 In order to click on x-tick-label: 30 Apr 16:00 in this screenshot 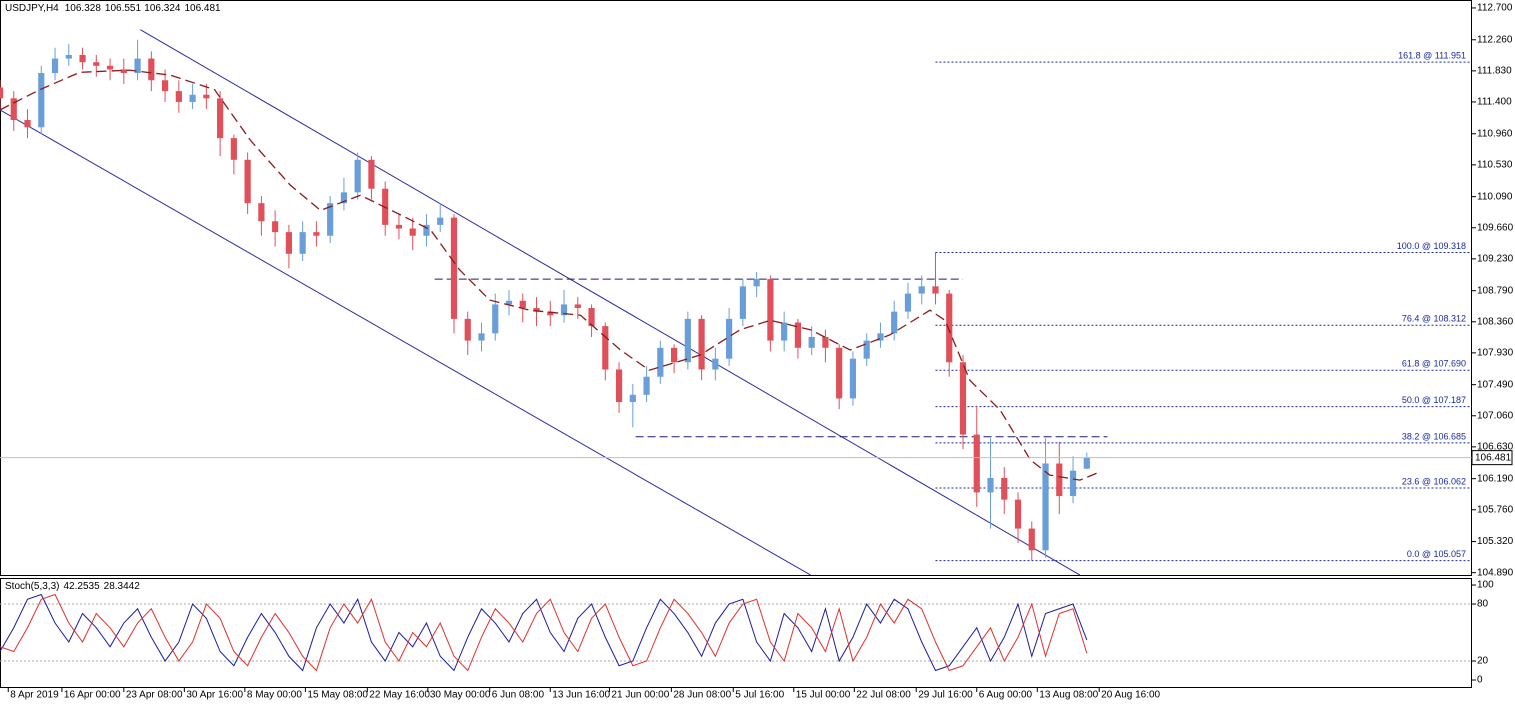, I will do `click(214, 695)`.